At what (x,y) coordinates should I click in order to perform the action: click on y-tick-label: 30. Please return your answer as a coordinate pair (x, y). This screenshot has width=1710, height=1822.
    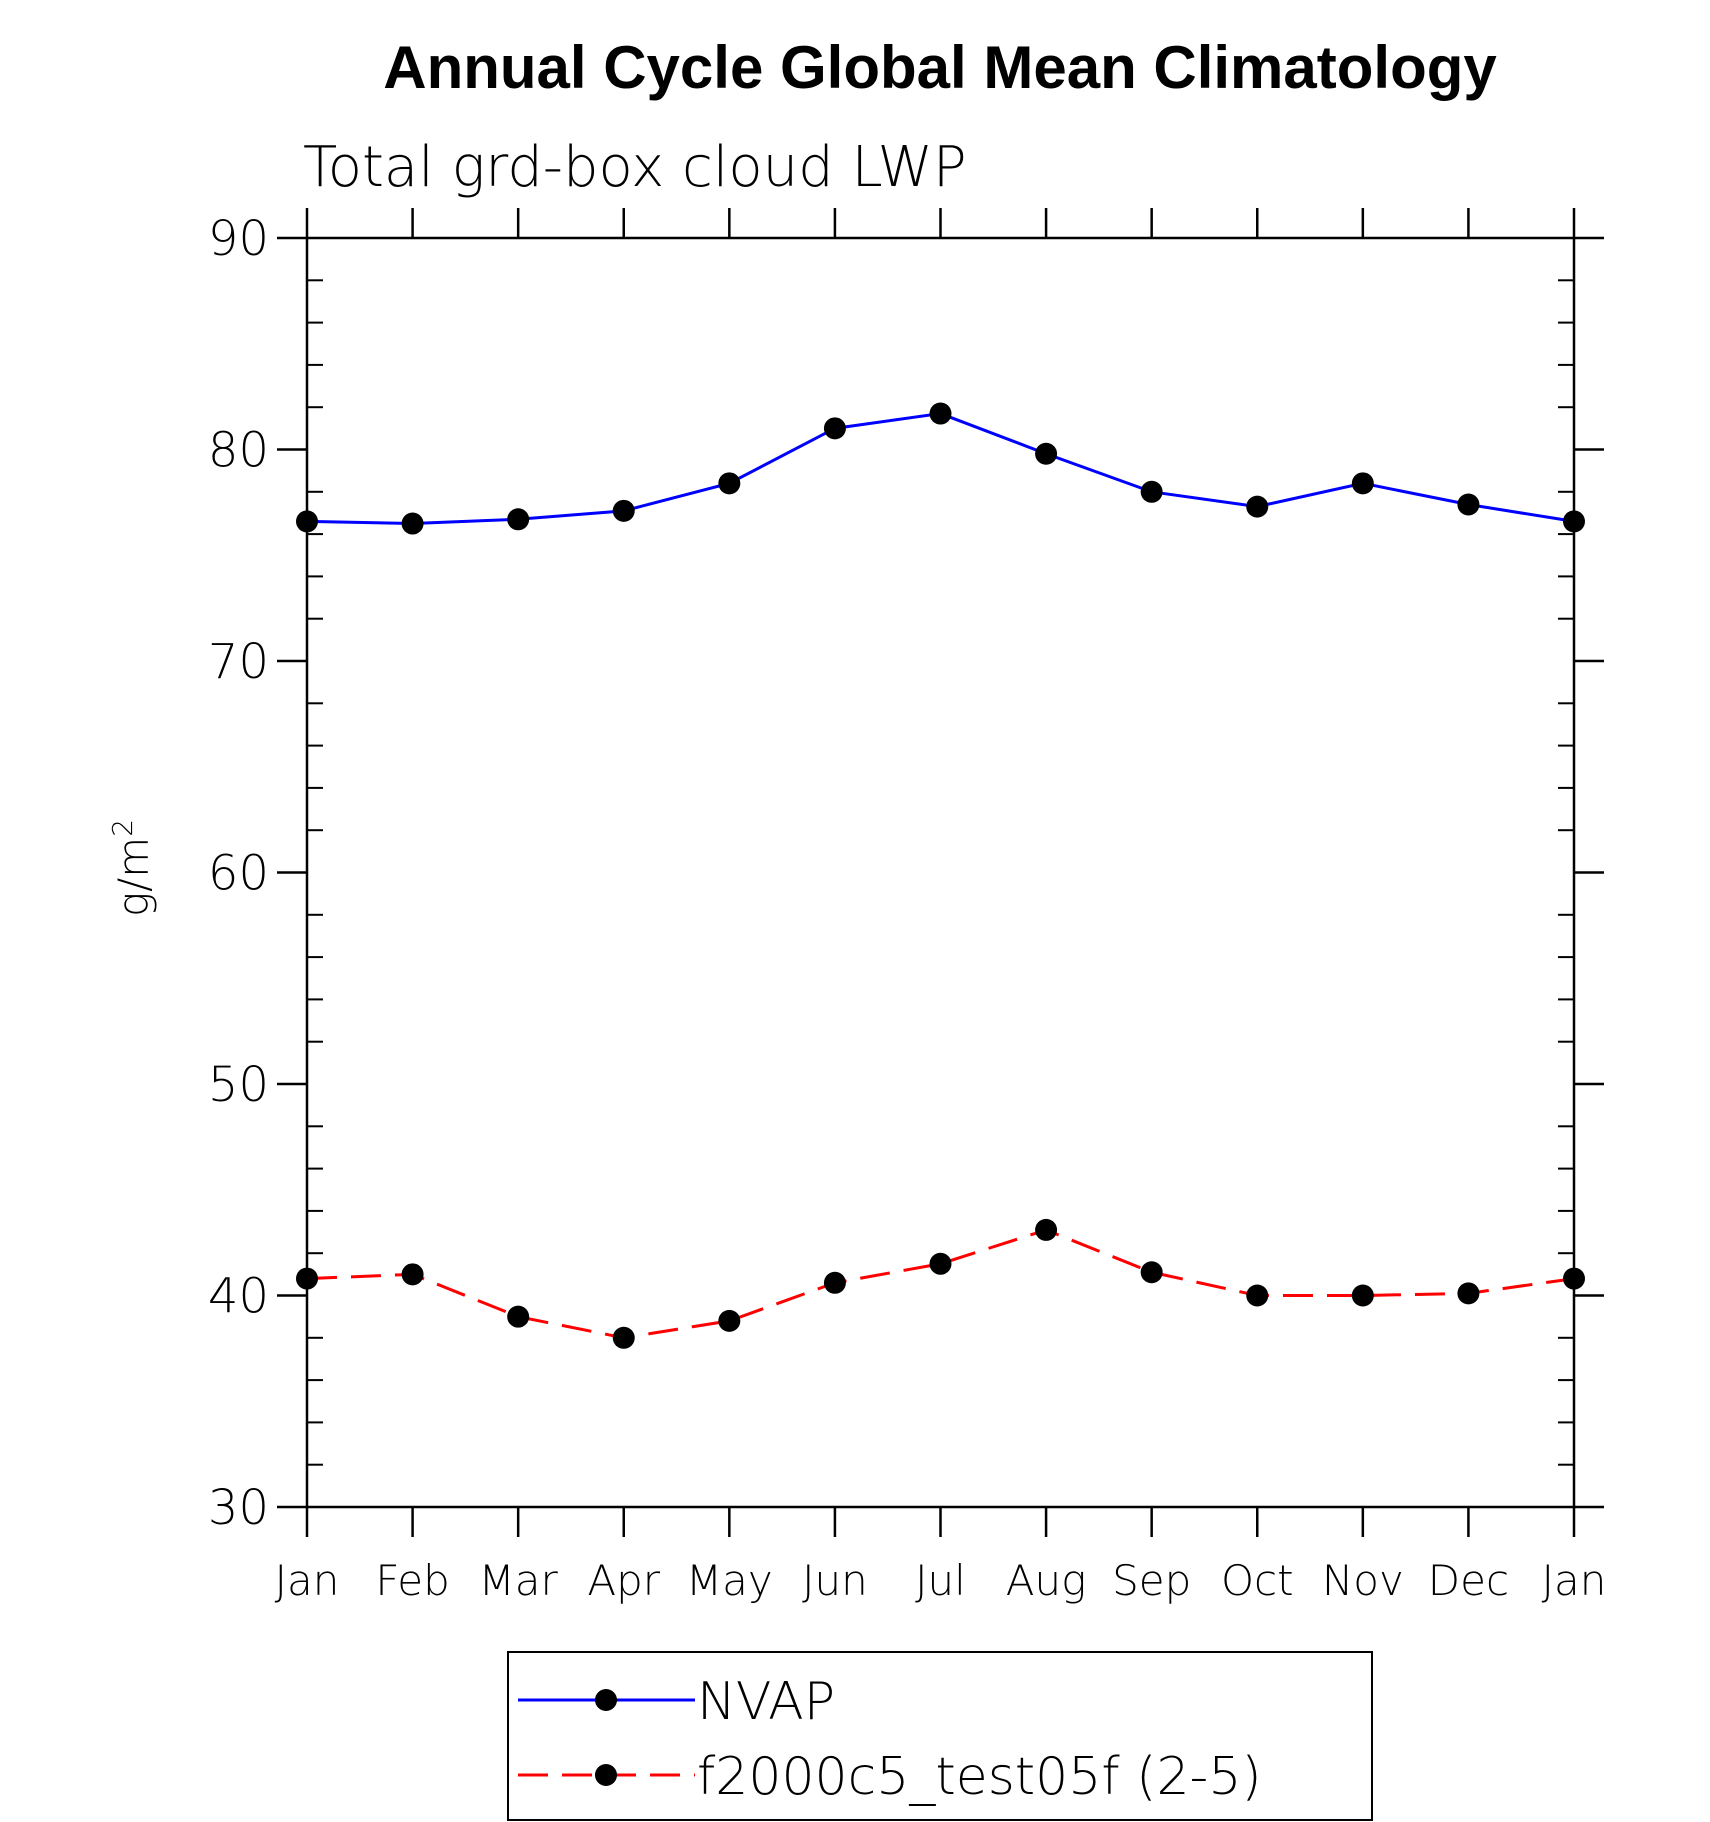
    Looking at the image, I should click on (238, 1508).